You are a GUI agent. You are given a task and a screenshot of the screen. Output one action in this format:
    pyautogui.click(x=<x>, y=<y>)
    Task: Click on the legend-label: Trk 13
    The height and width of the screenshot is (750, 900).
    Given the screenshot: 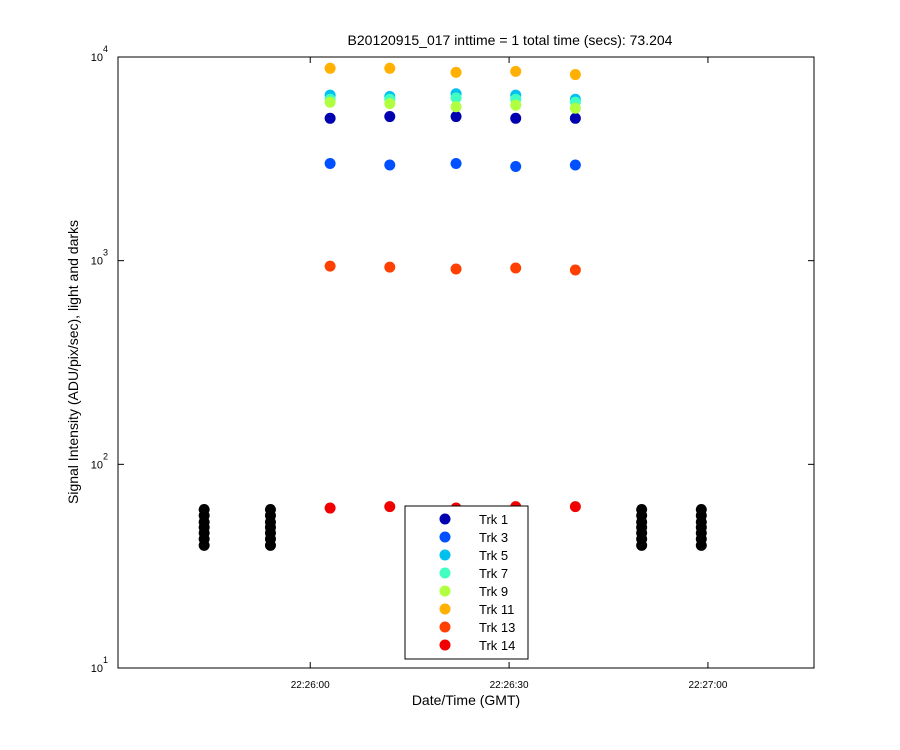 What is the action you would take?
    pyautogui.click(x=497, y=627)
    